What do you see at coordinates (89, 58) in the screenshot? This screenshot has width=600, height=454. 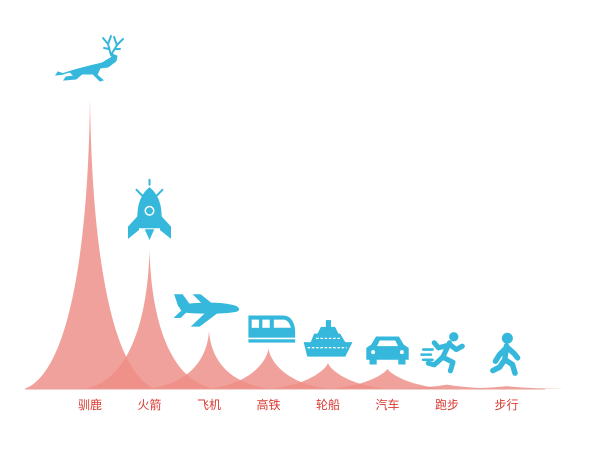 I see `deer-icon` at bounding box center [89, 58].